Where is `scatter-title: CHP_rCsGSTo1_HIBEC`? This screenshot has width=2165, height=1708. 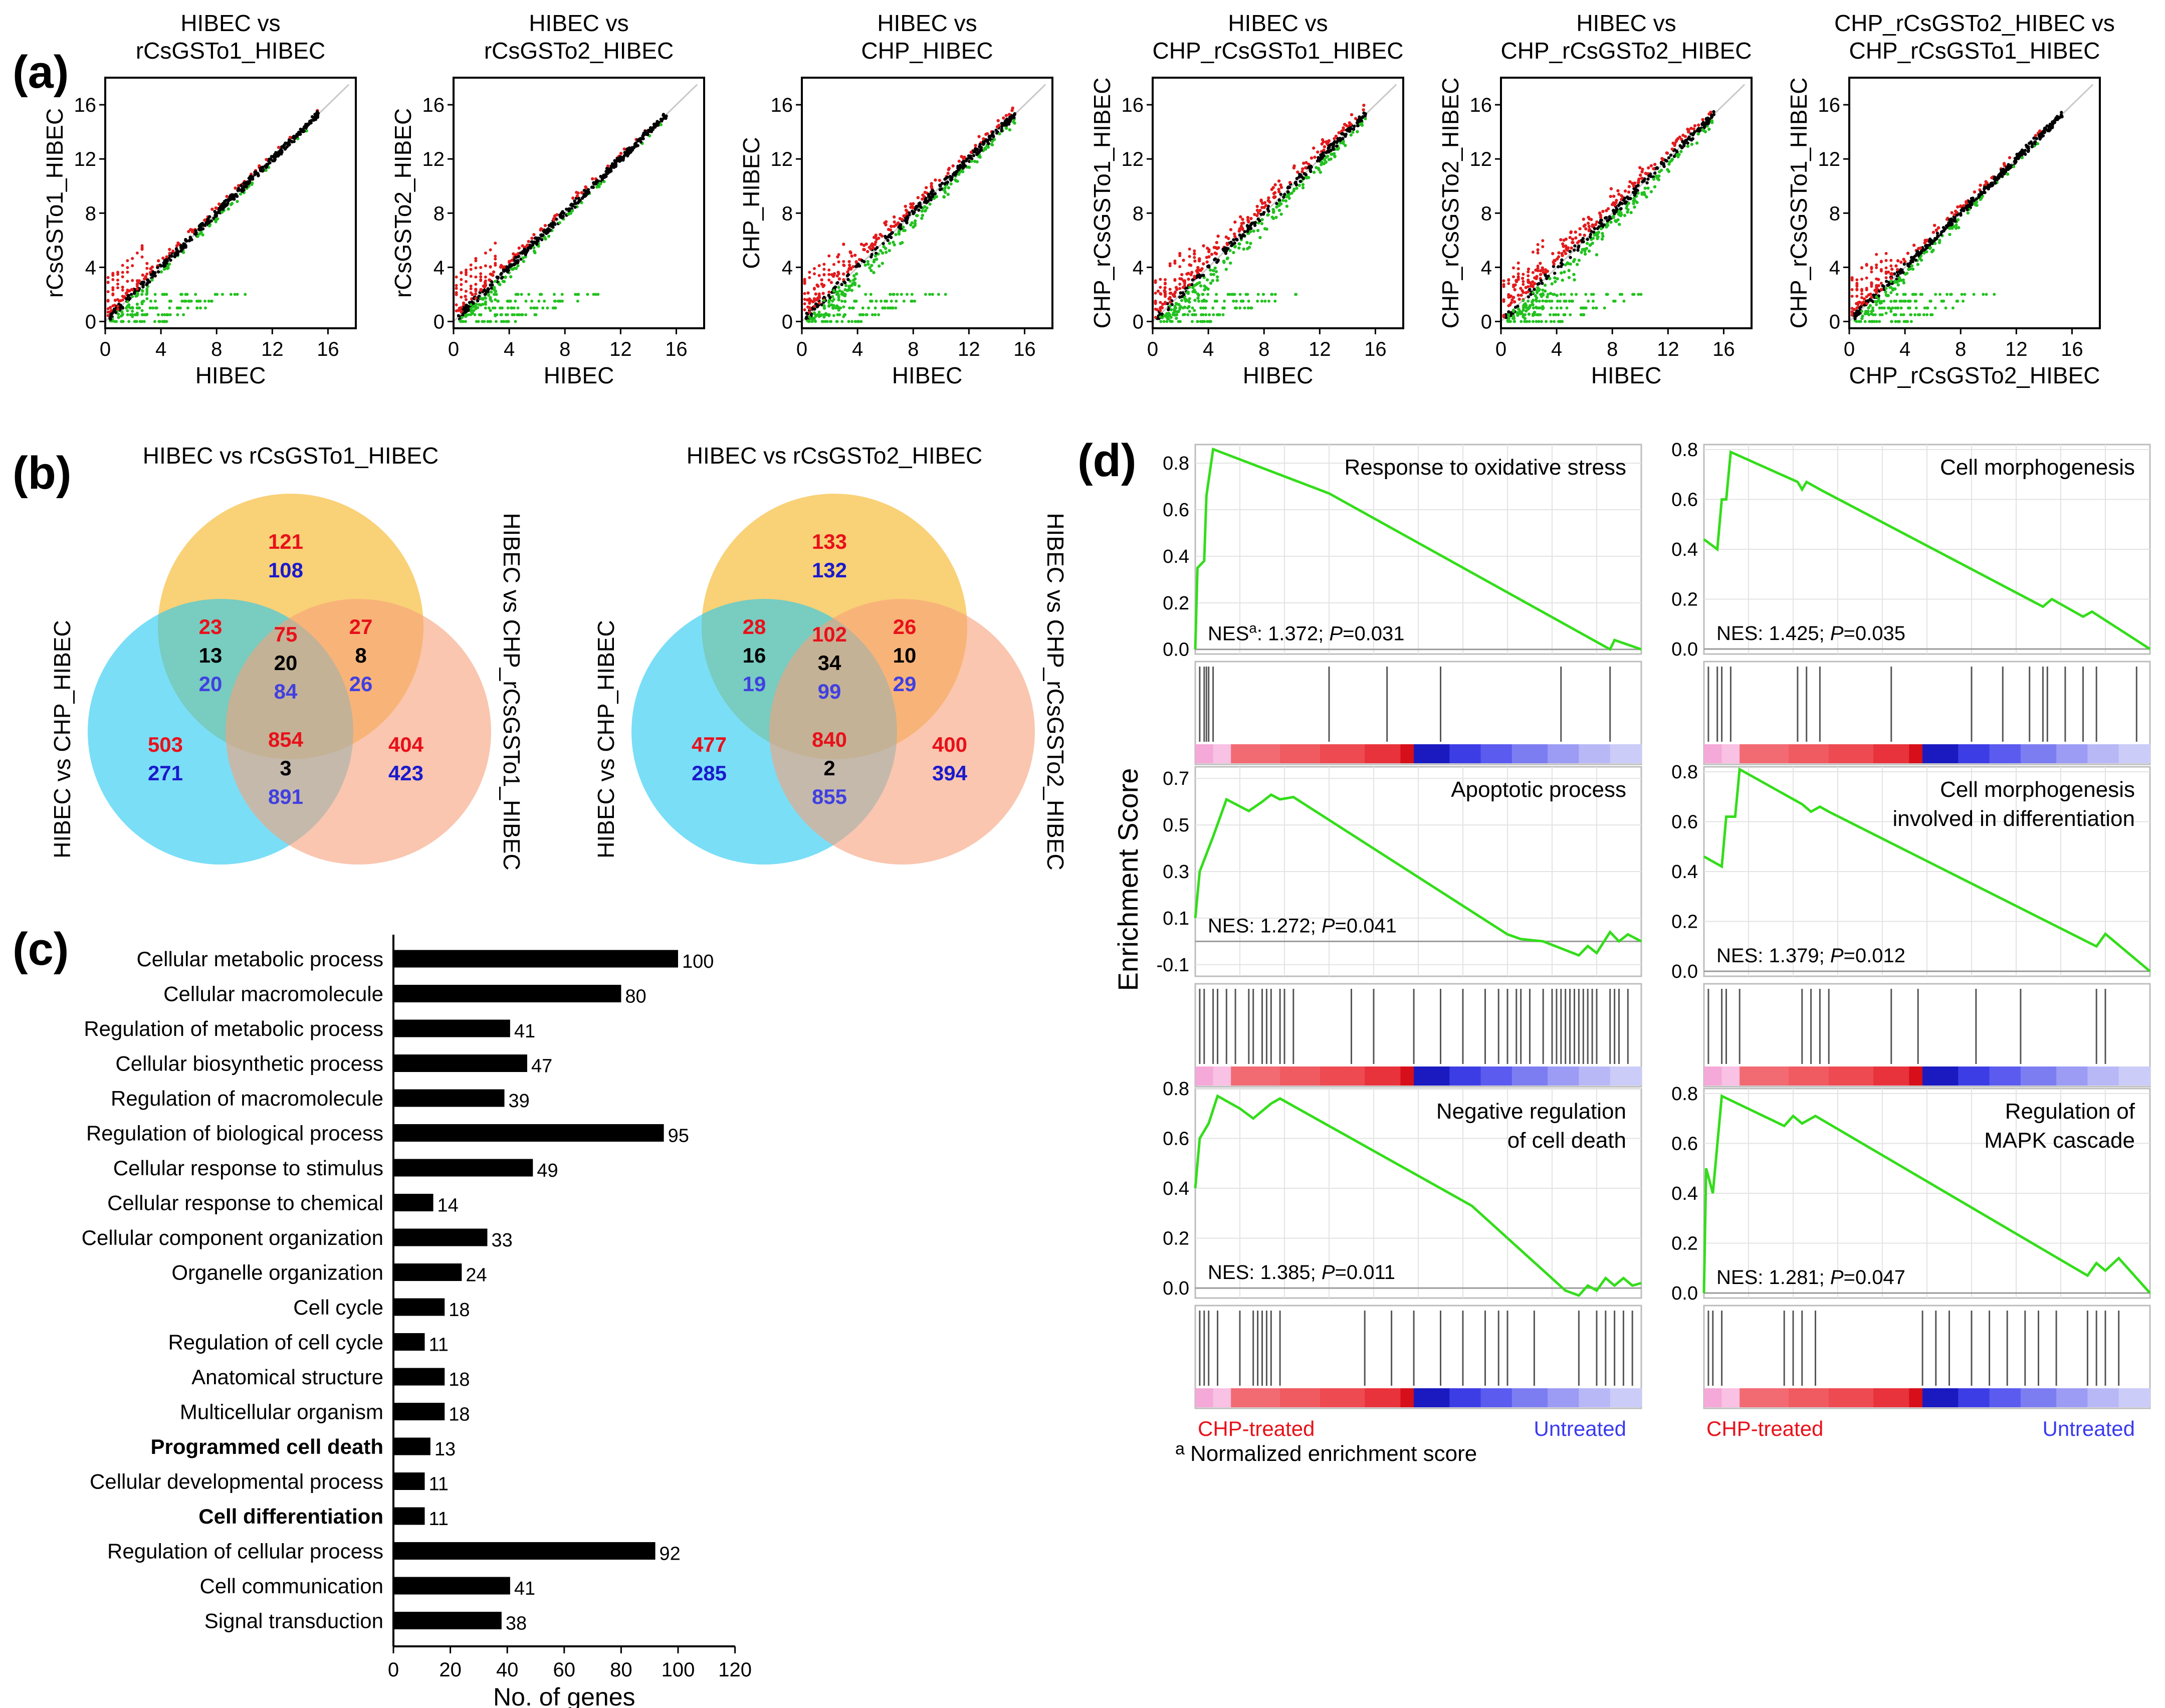 scatter-title: CHP_rCsGSTo1_HIBEC is located at coordinates (1975, 51).